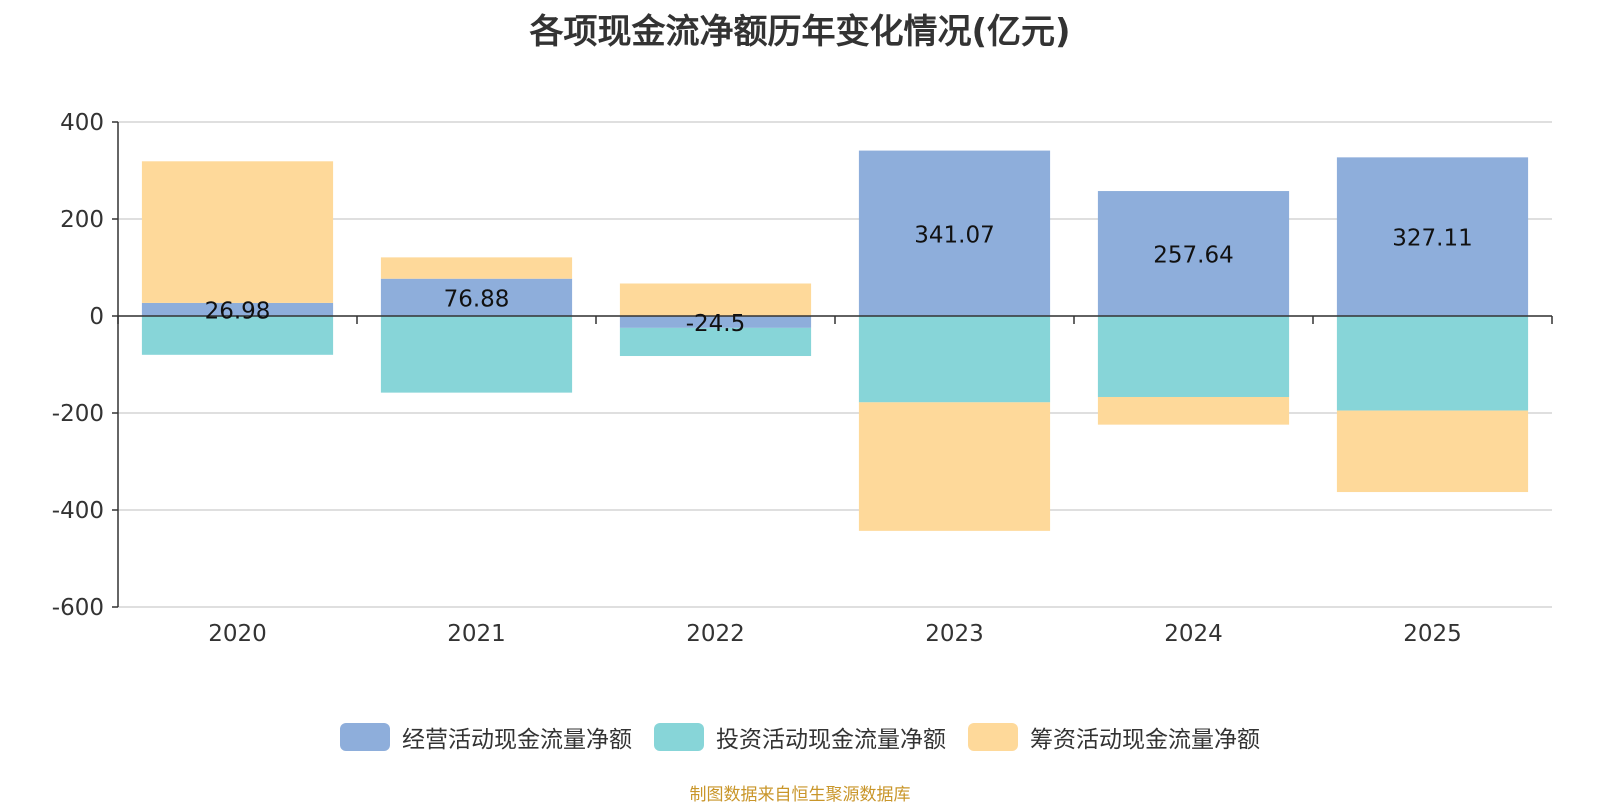 The height and width of the screenshot is (805, 1600). Describe the element at coordinates (1145, 740) in the screenshot. I see `legend-label: 筹资活动现金流量净额` at that location.